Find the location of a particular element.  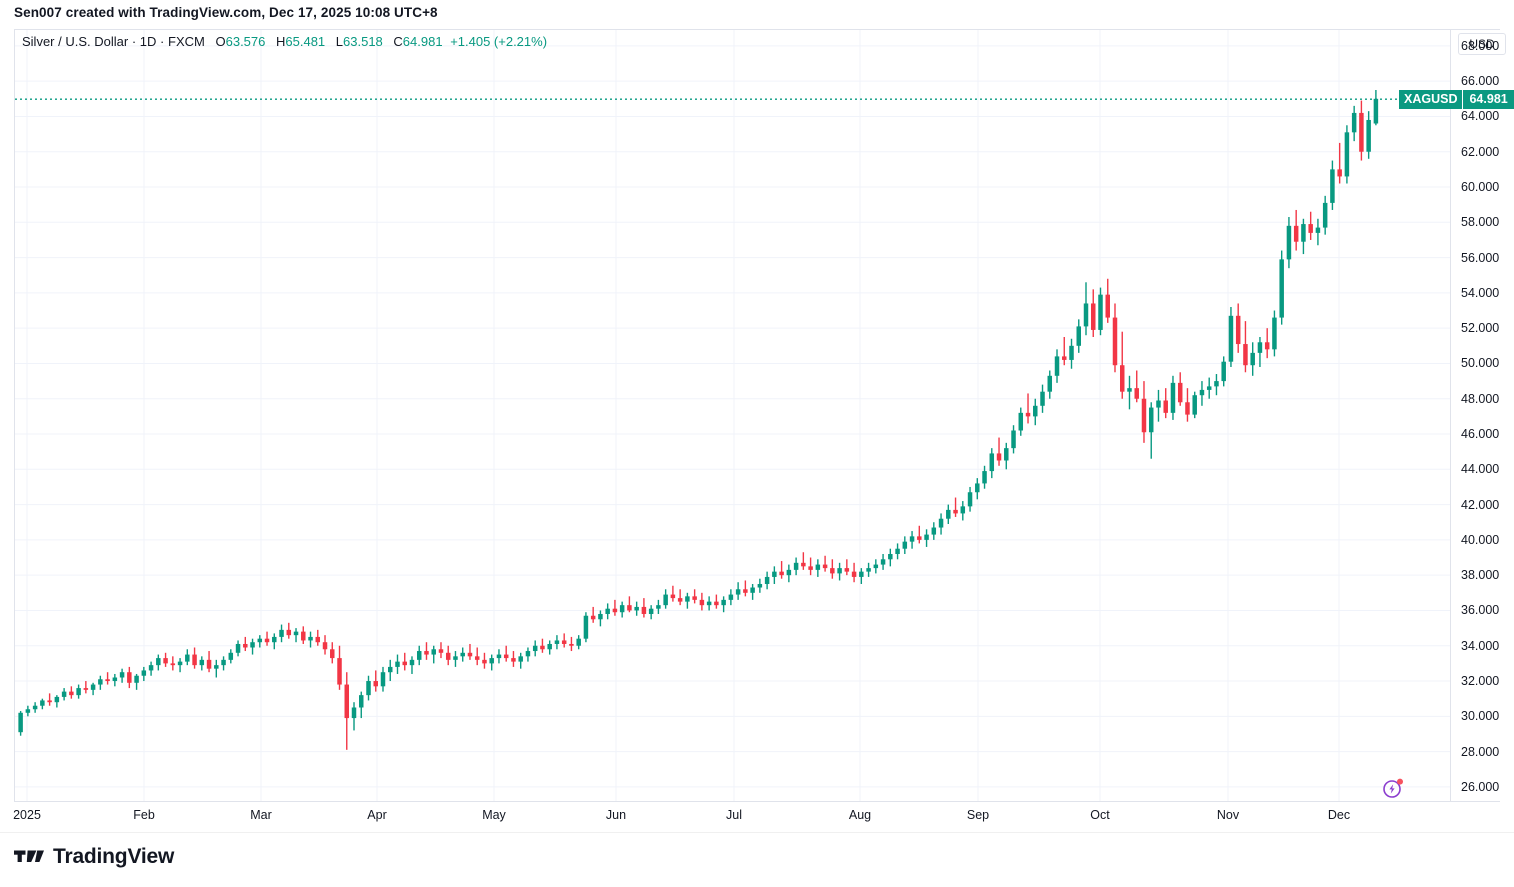

last-price-value: 64.981 is located at coordinates (1488, 99).